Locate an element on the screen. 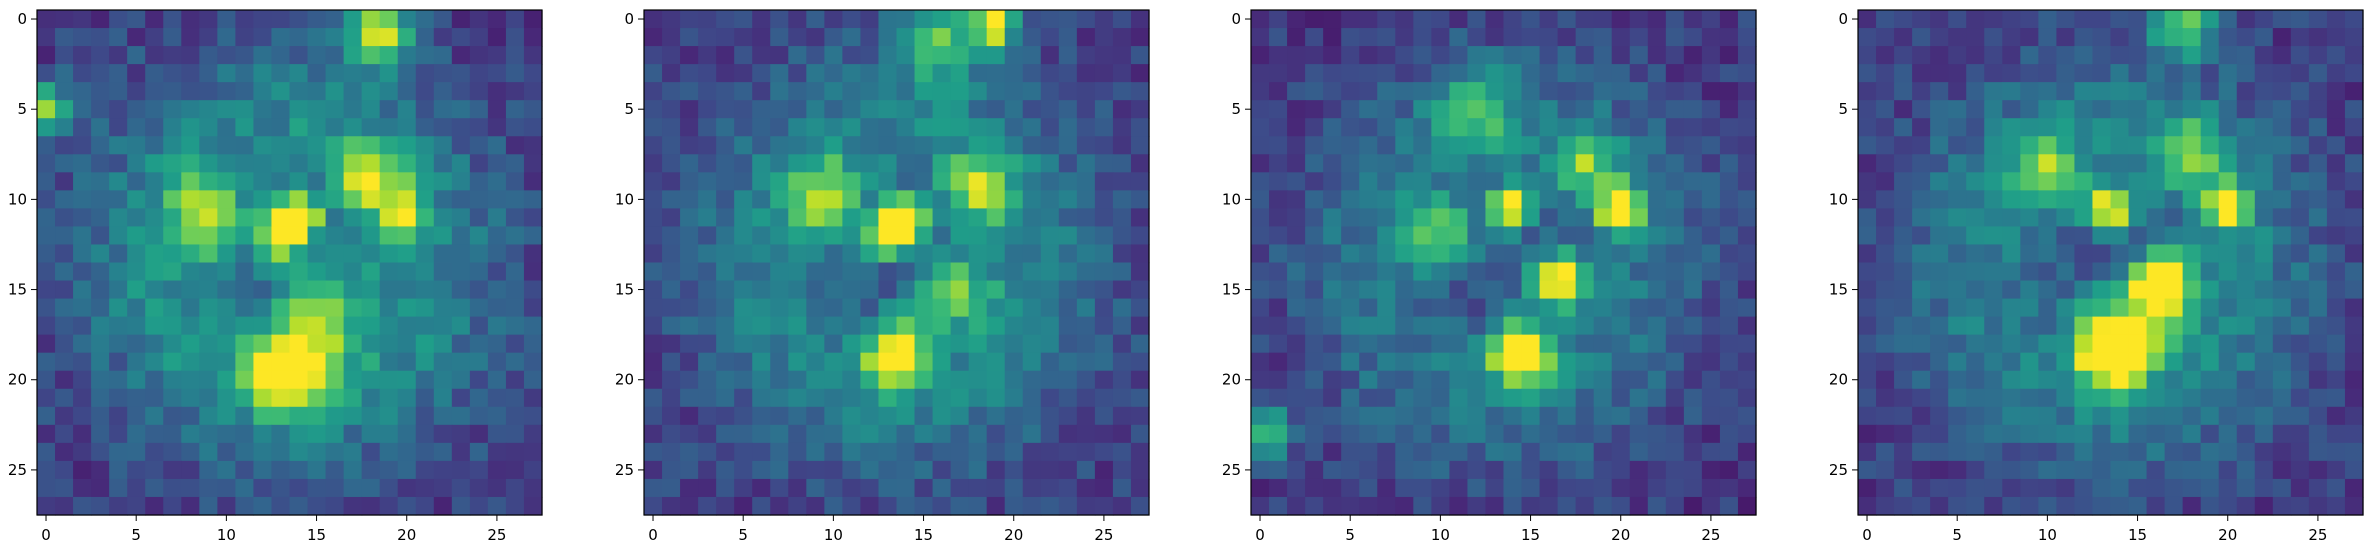  y-tick-label: 25 is located at coordinates (17, 470).